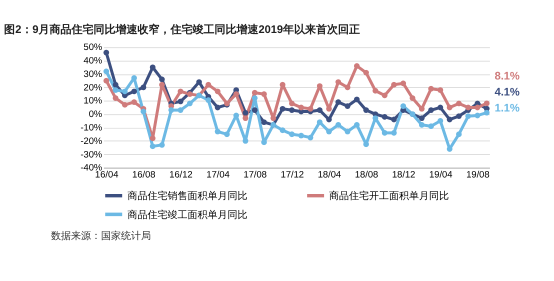 The width and height of the screenshot is (554, 281). What do you see at coordinates (93, 73) in the screenshot?
I see `y-tick-label: 30%` at bounding box center [93, 73].